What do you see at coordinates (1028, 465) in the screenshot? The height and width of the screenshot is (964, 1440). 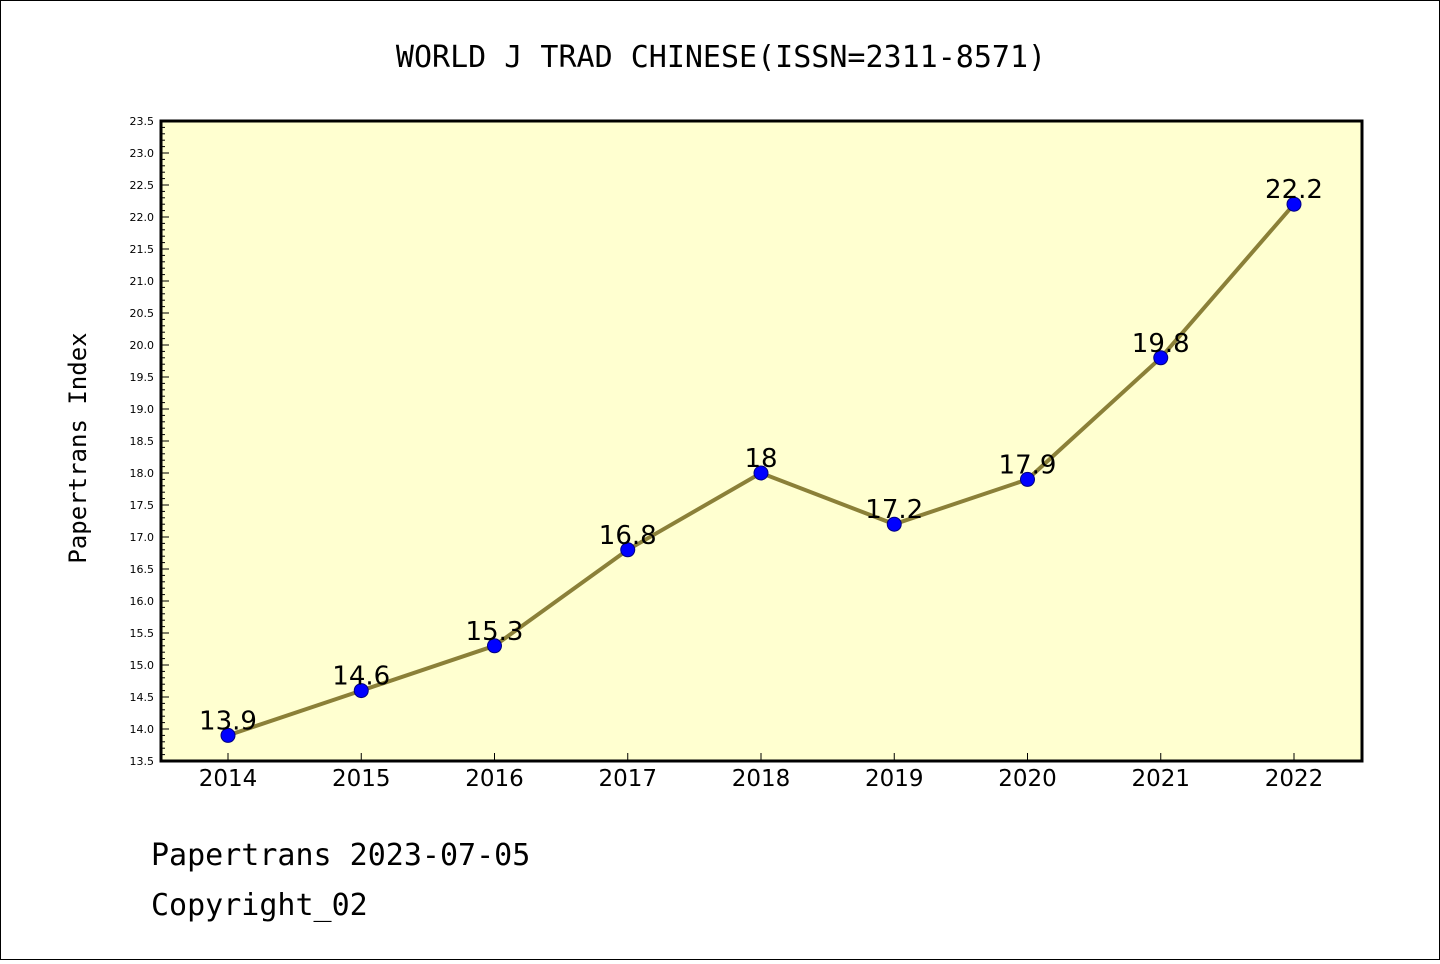 I see `data-label-2020: 17.9` at bounding box center [1028, 465].